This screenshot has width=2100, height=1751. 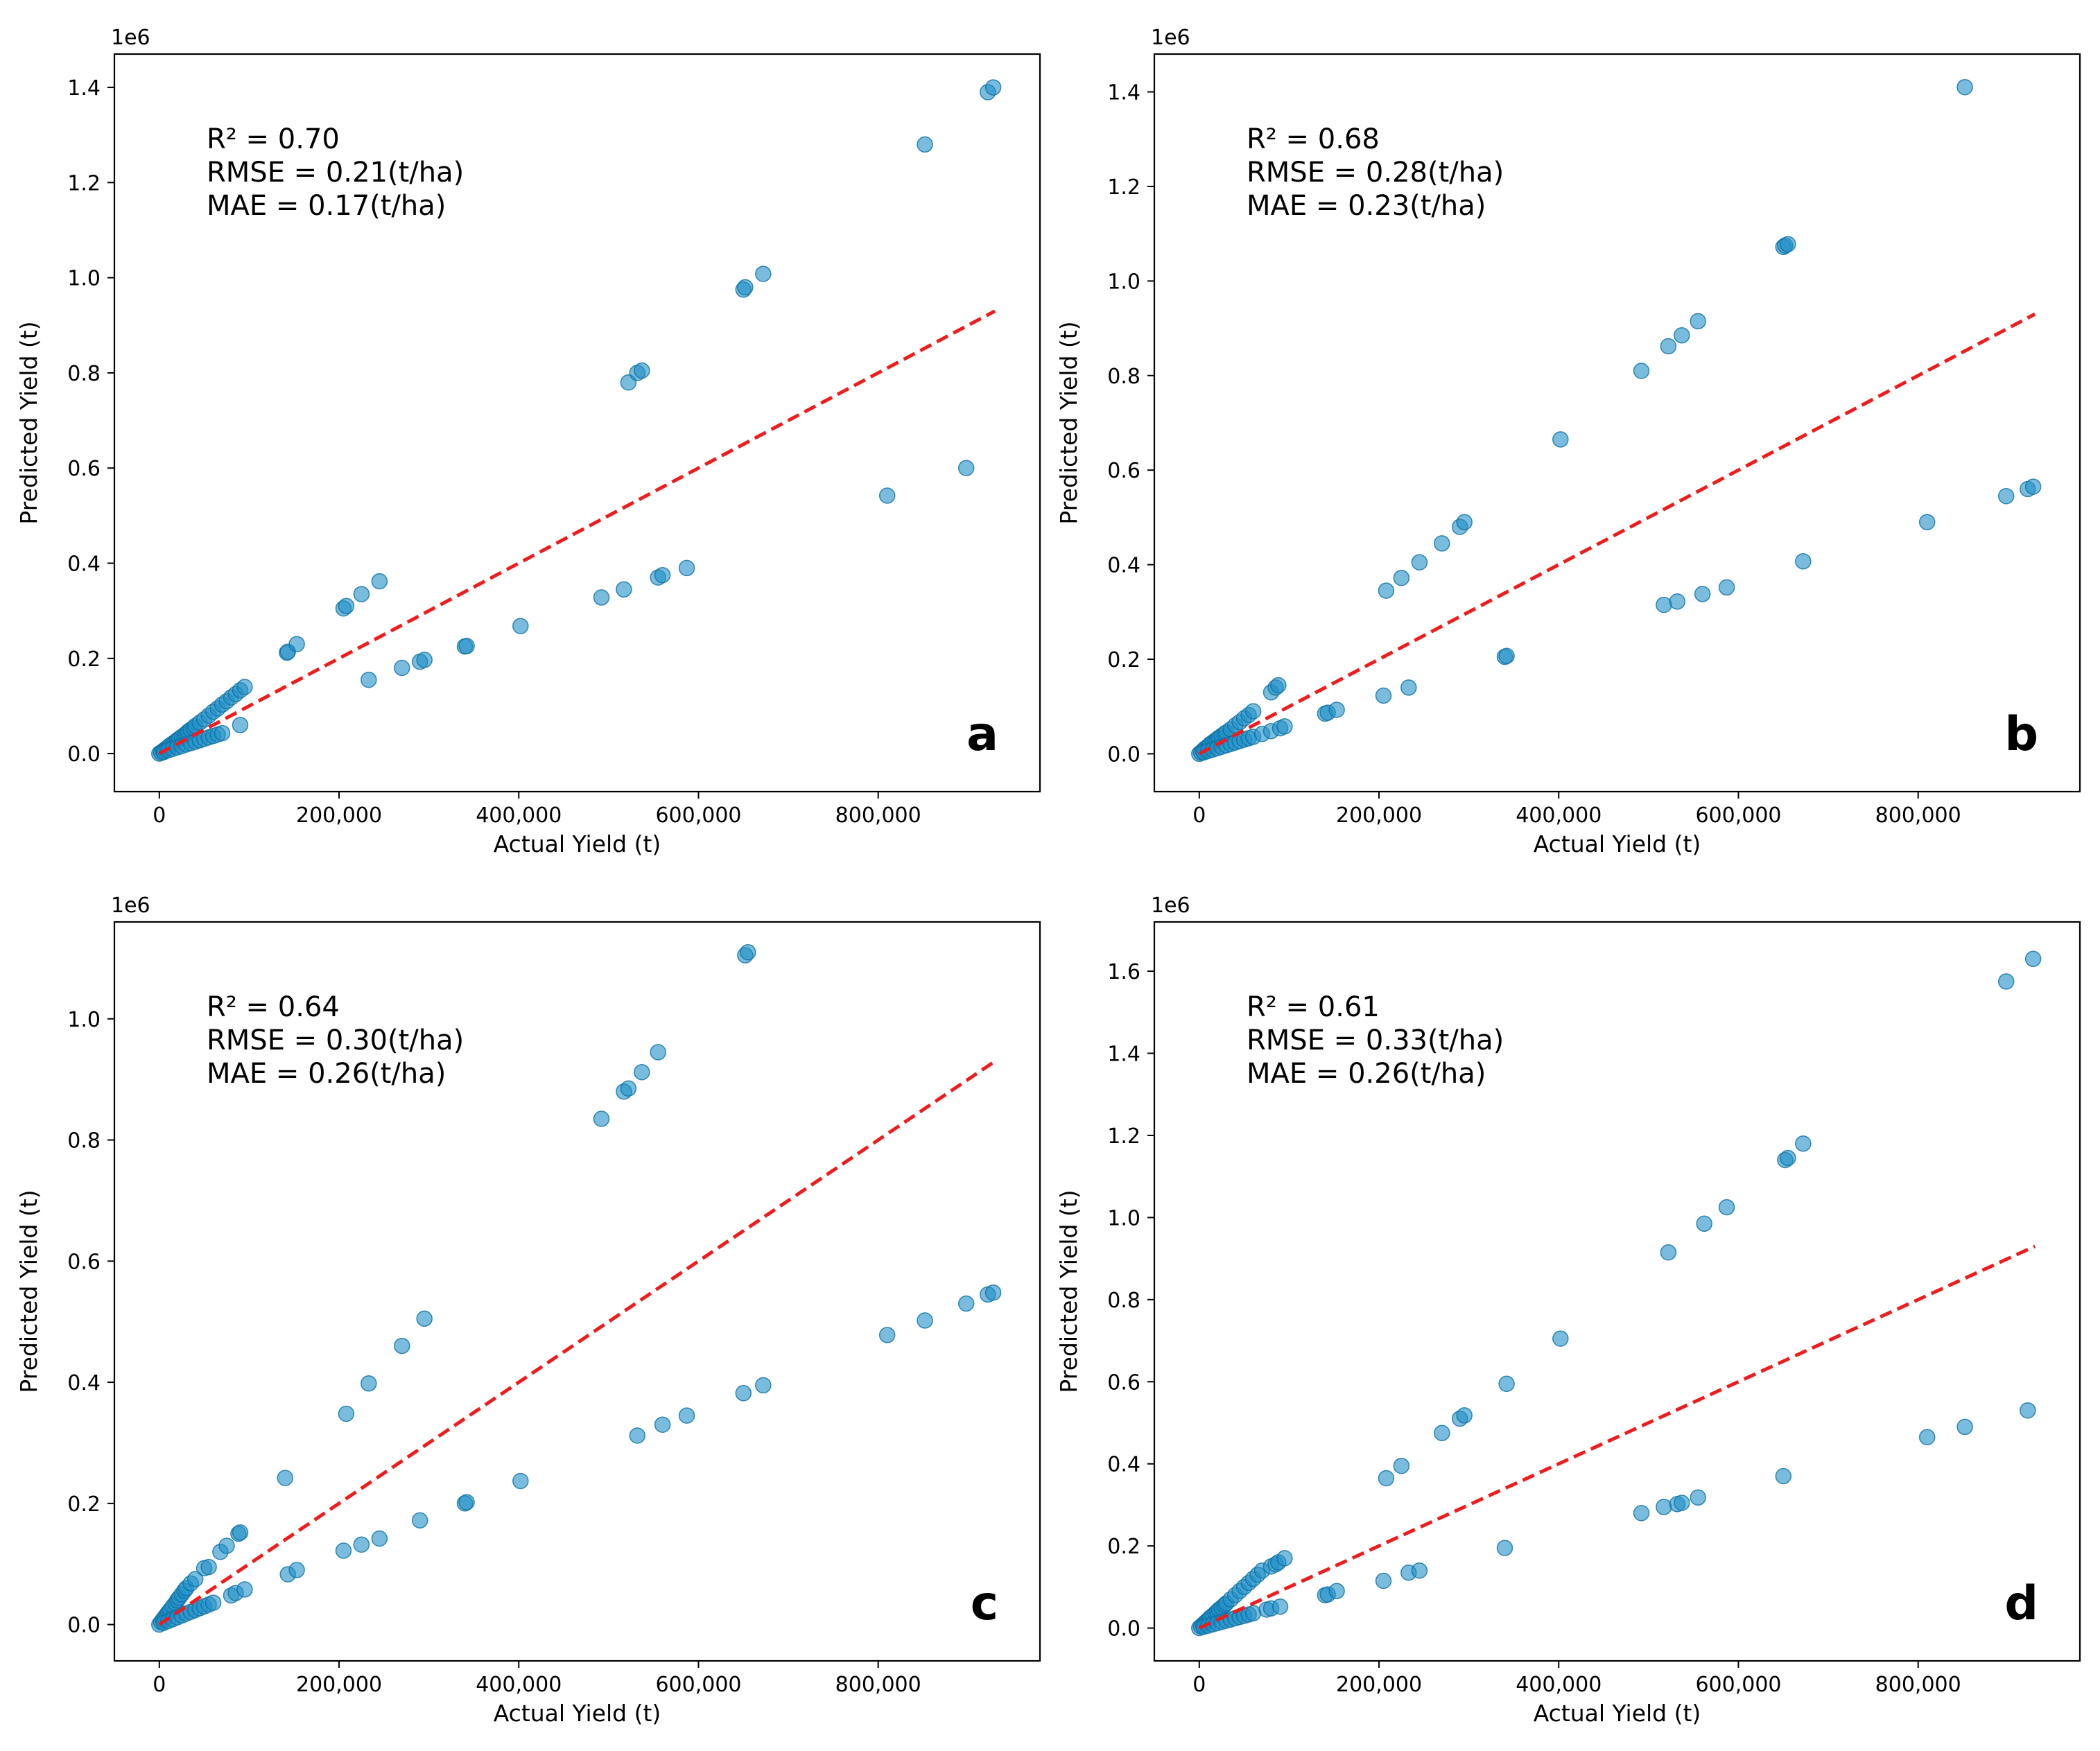 What do you see at coordinates (577, 1713) in the screenshot?
I see `x-axis-label: Actual Yield (t)` at bounding box center [577, 1713].